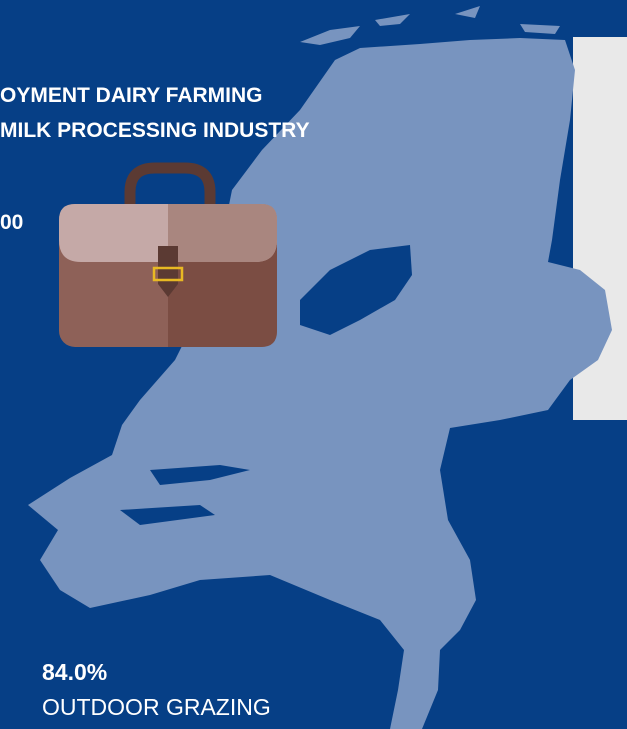 This screenshot has width=627, height=729. I want to click on grazing-value: 84.0%, so click(74, 672).